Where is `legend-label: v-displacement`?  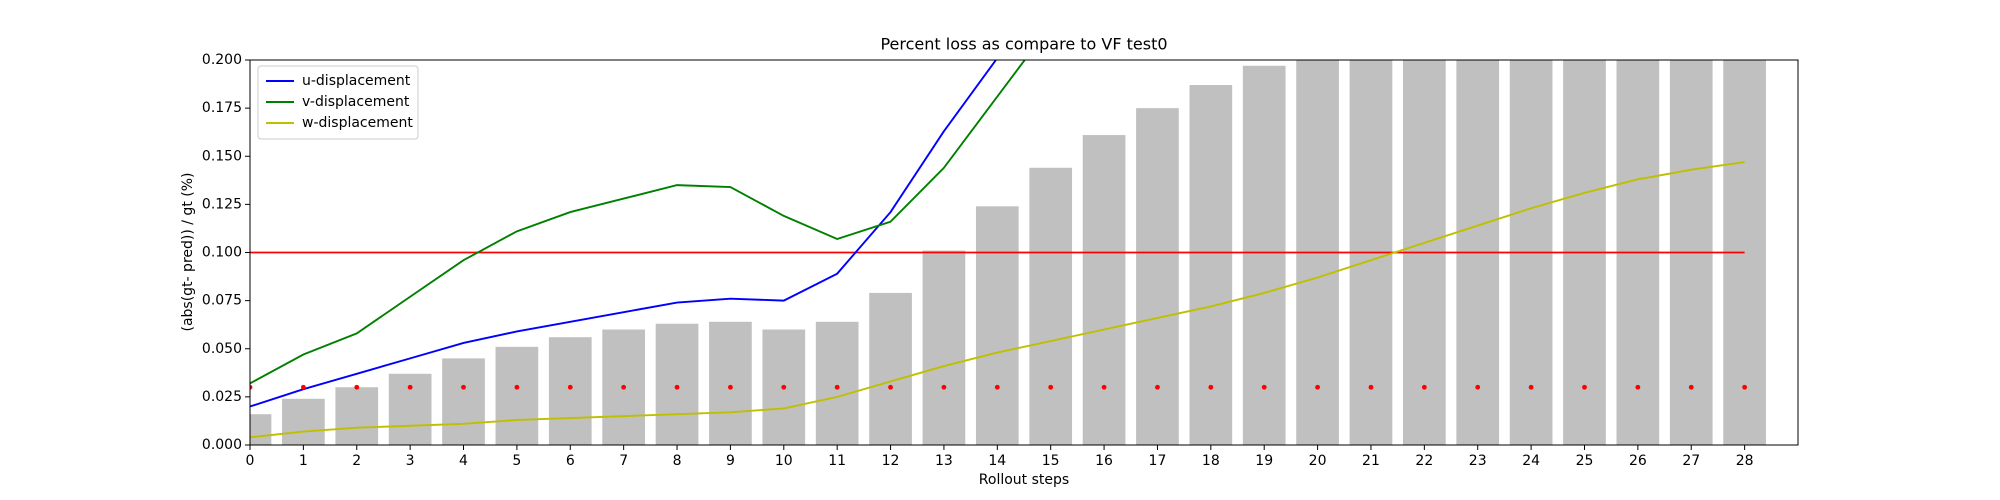
legend-label: v-displacement is located at coordinates (356, 102).